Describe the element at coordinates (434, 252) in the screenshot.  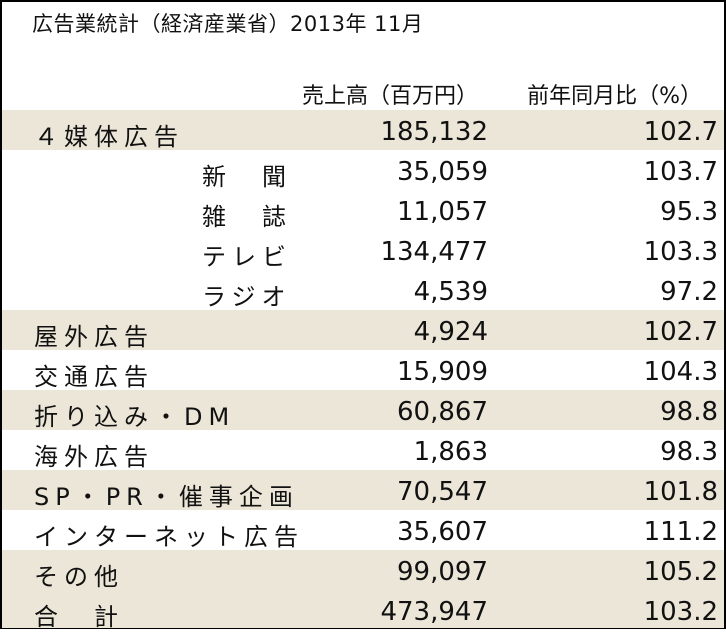
I see `row-sales: 134,477` at that location.